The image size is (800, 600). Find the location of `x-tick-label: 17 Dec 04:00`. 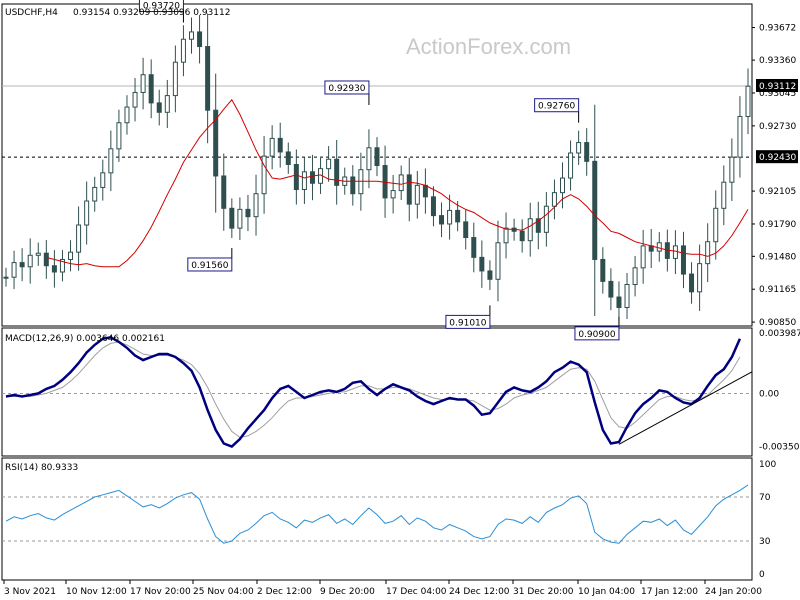

x-tick-label: 17 Dec 04:00 is located at coordinates (416, 592).